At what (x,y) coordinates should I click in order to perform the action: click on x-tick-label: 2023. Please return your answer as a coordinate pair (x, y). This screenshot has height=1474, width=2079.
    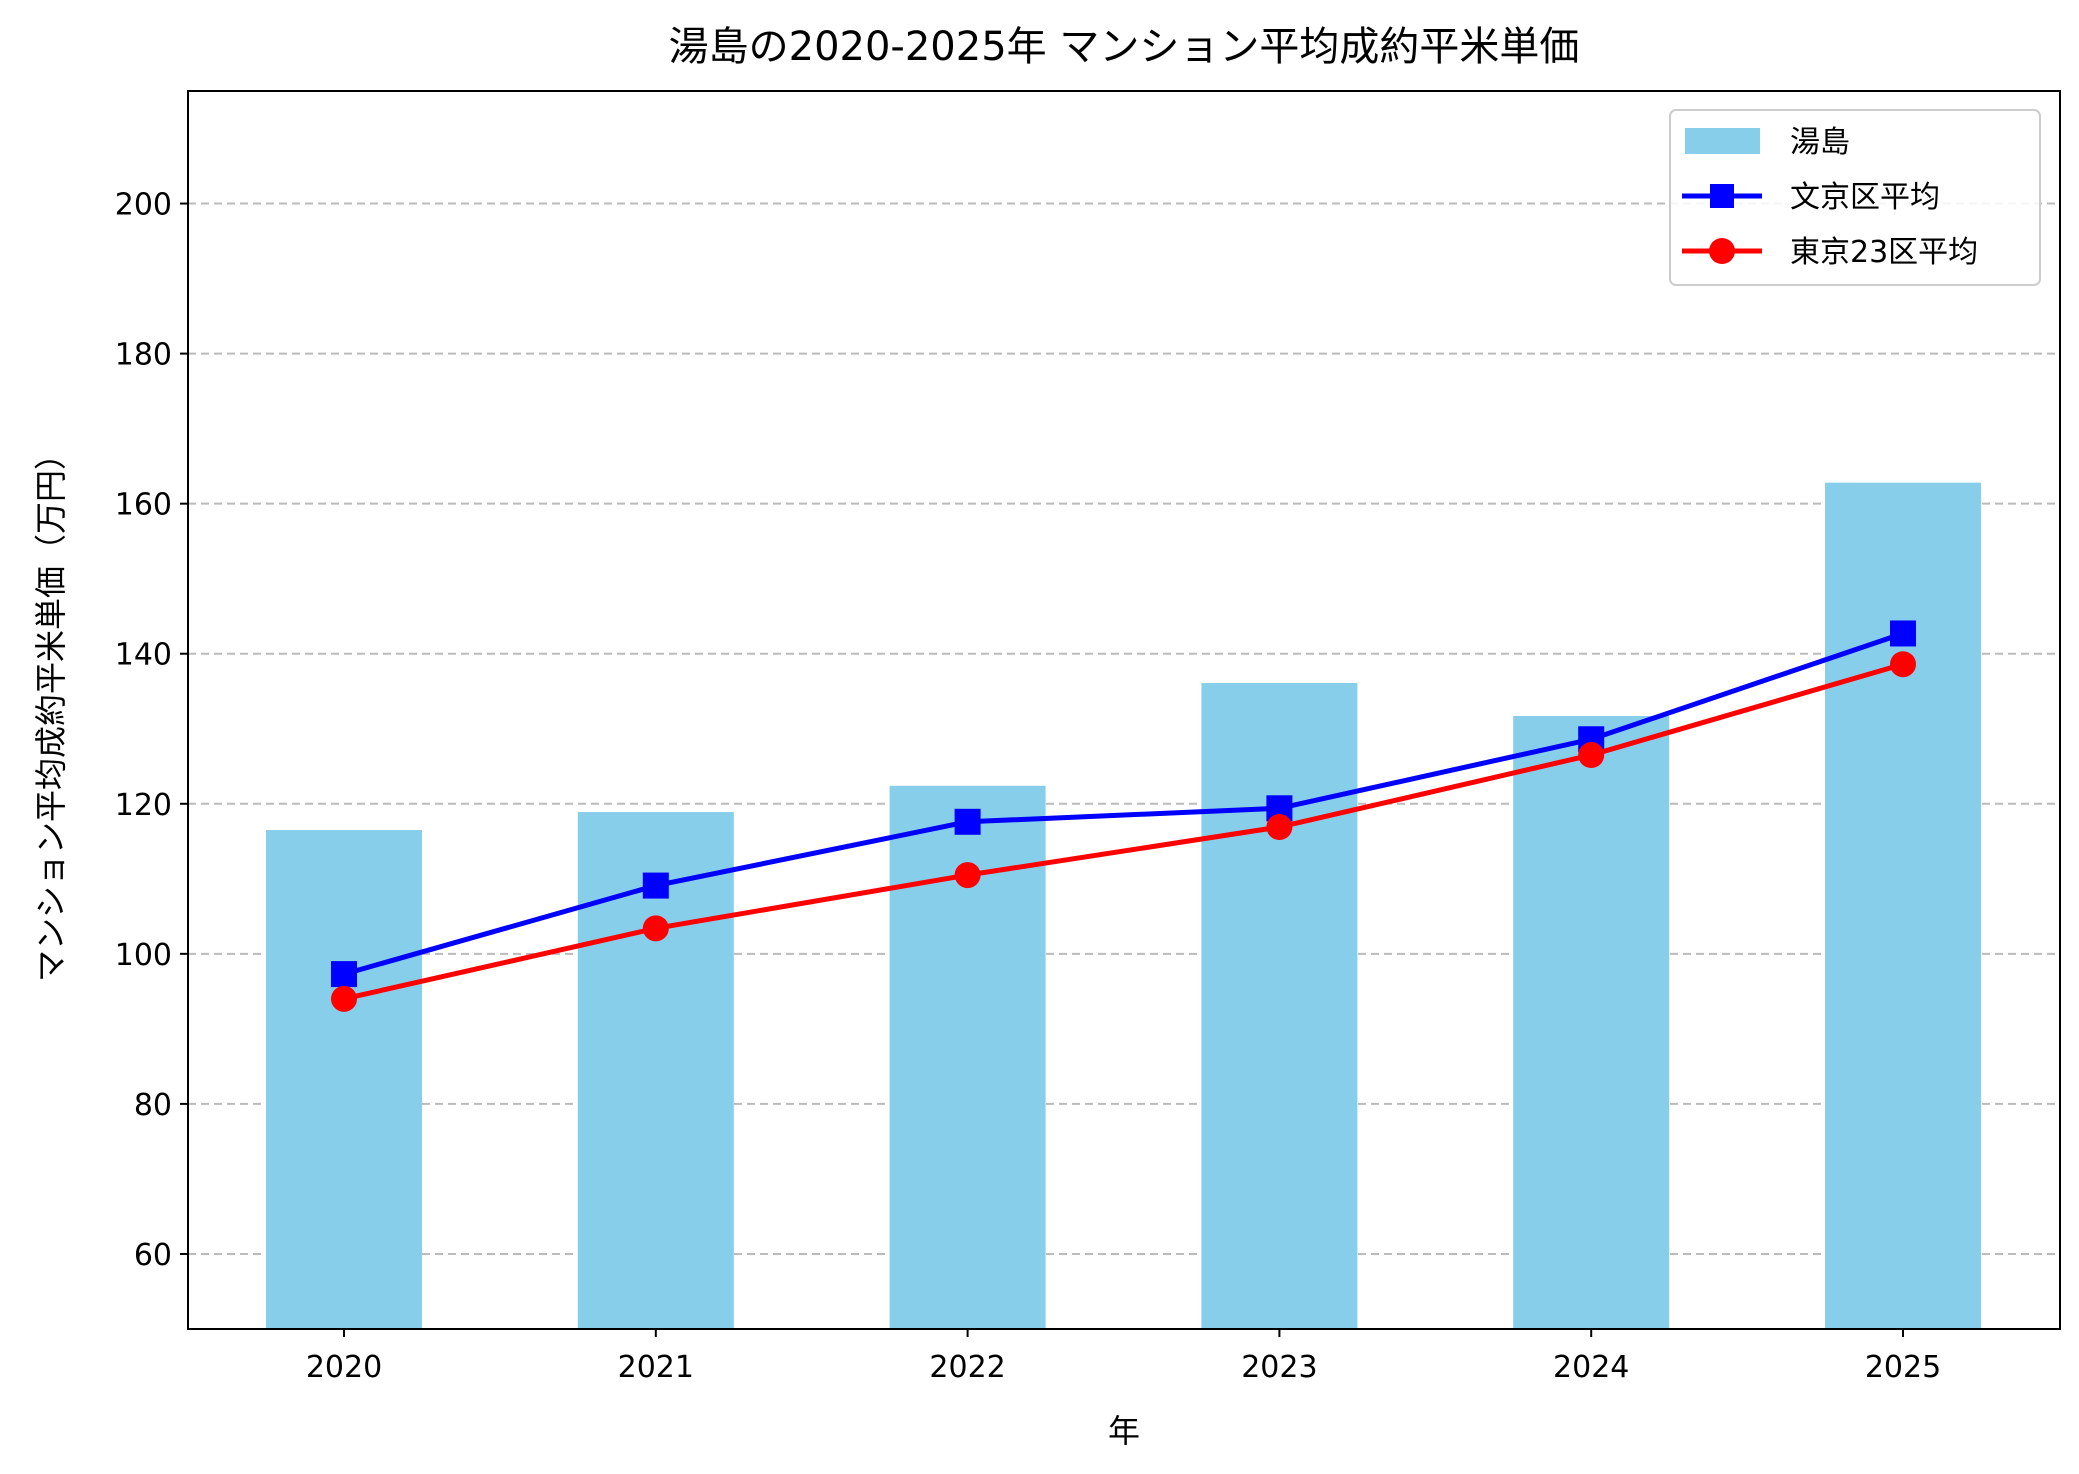
    Looking at the image, I should click on (1279, 1367).